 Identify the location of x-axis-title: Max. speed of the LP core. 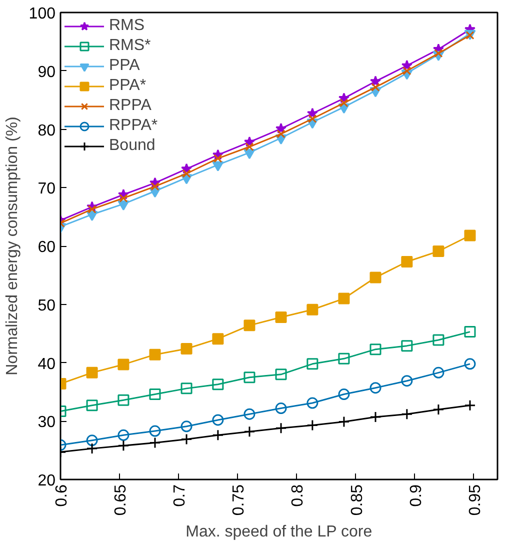
(279, 532).